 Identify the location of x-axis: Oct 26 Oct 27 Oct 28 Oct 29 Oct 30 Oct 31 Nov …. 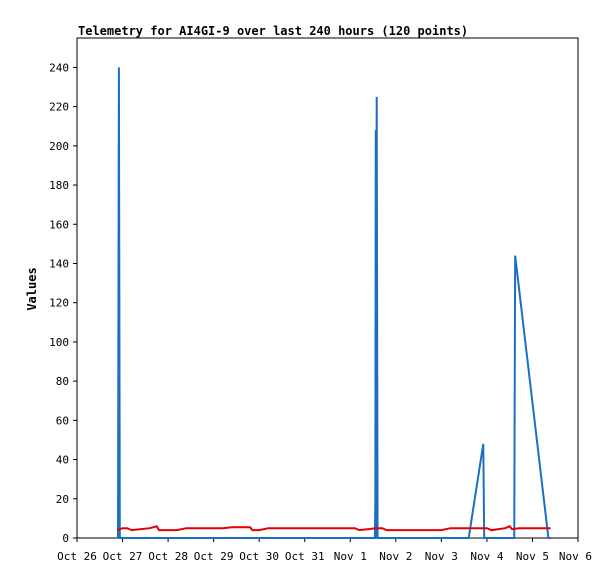
(324, 550).